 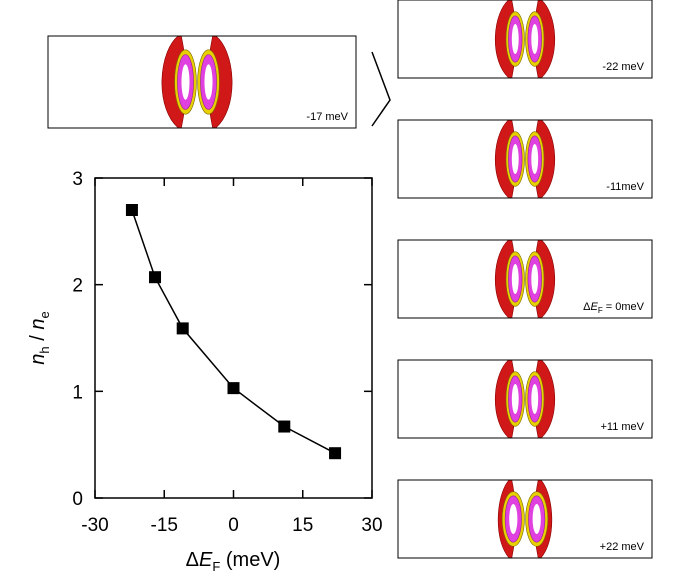 I want to click on y-label-part: h, so click(x=44, y=349).